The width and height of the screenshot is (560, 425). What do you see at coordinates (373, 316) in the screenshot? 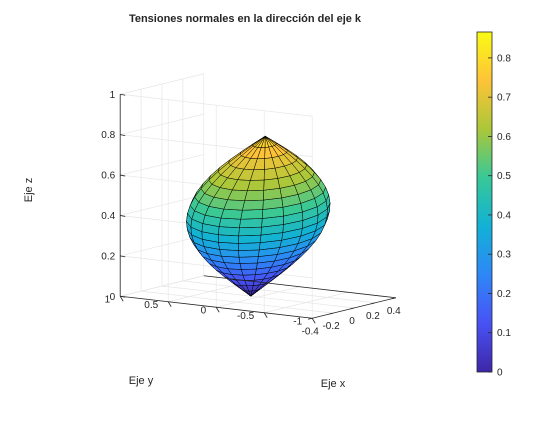
I see `x-tick-label: 0.2` at bounding box center [373, 316].